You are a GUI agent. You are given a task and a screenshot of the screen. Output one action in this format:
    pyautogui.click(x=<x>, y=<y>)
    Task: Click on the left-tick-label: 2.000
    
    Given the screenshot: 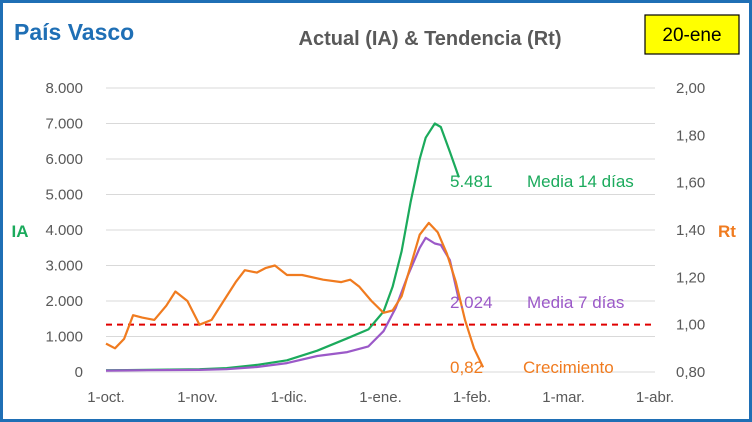 What is the action you would take?
    pyautogui.click(x=64, y=301)
    